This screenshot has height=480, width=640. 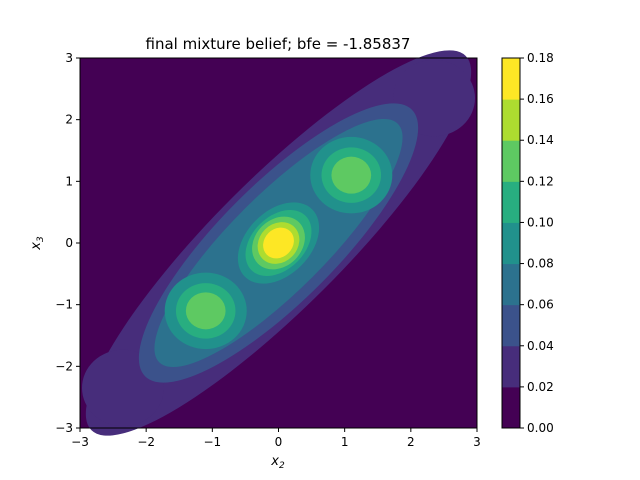 I want to click on colorbar: 0.00 0.02 0.04 0.06 0.08 0.10 0.12 0.14 0.16 0.18, so click(x=527, y=243).